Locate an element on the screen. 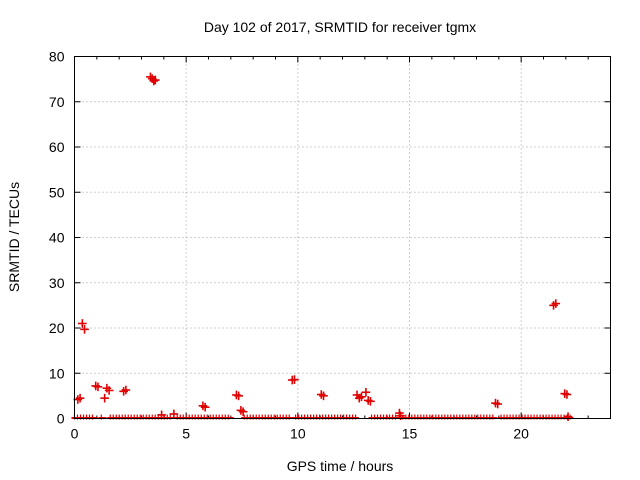  y-tick-label: 60 is located at coordinates (57, 147).